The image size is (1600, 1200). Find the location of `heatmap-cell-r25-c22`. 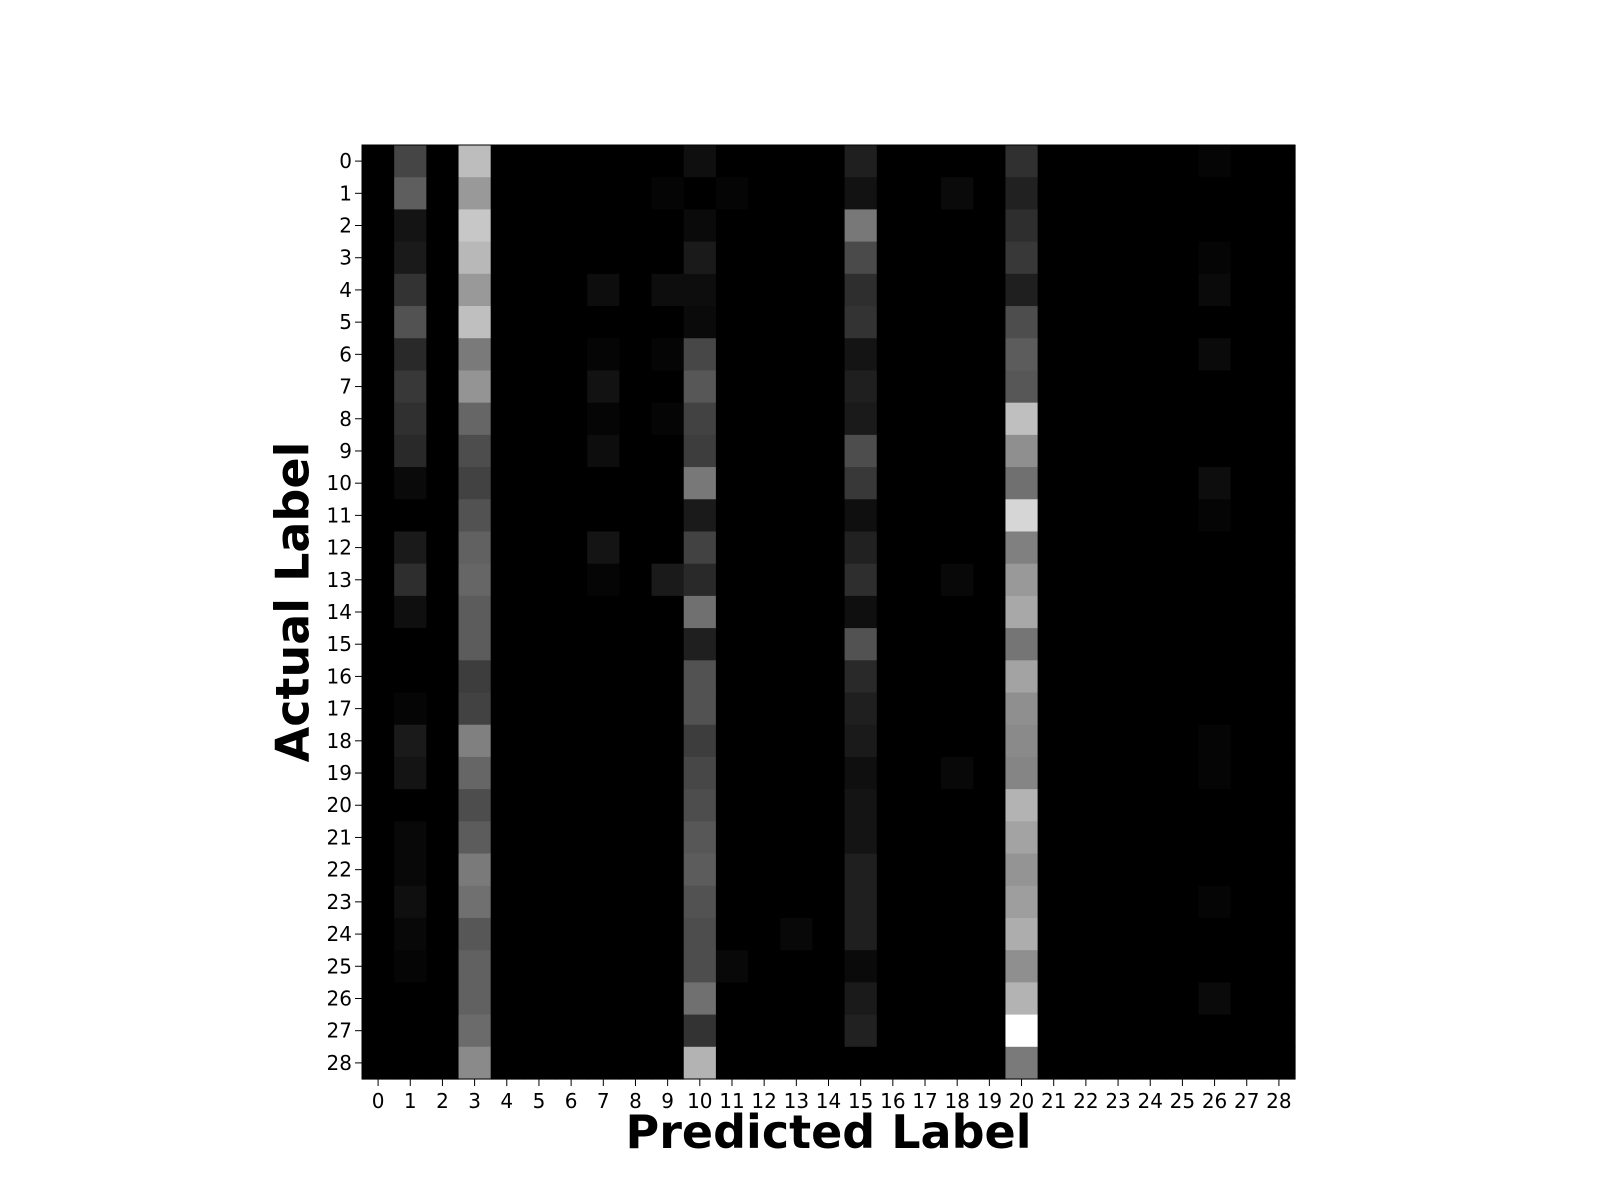

heatmap-cell-r25-c22 is located at coordinates (1086, 966).